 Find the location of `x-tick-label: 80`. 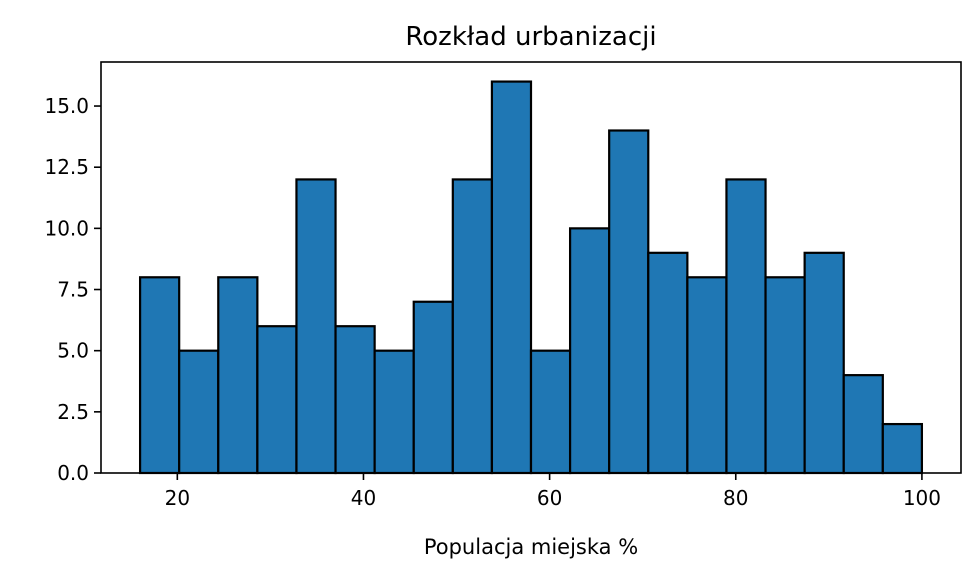

x-tick-label: 80 is located at coordinates (735, 498).